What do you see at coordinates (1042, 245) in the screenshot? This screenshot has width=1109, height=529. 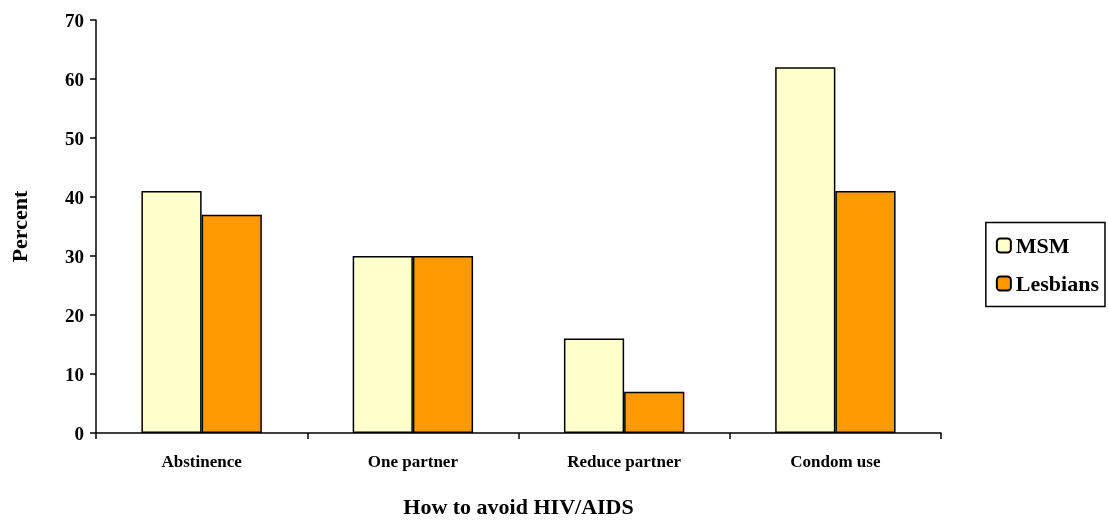 I see `legend-label: MSM` at bounding box center [1042, 245].